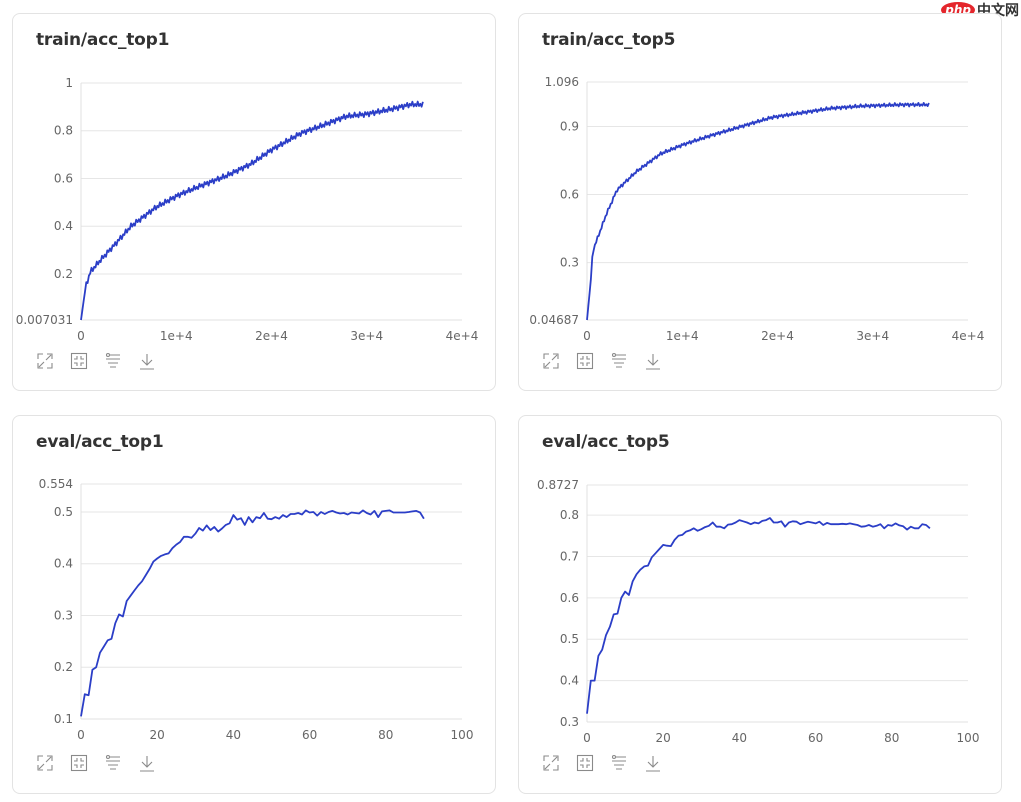 The width and height of the screenshot is (1021, 802). What do you see at coordinates (569, 556) in the screenshot?
I see `y-tick-label: 0.7` at bounding box center [569, 556].